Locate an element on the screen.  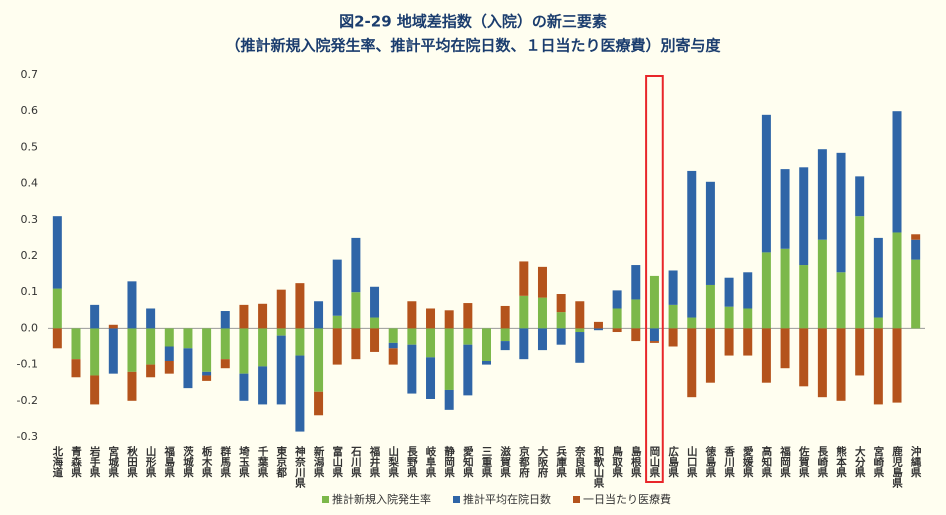
y-tick-label: 0.6 is located at coordinates (30, 110).